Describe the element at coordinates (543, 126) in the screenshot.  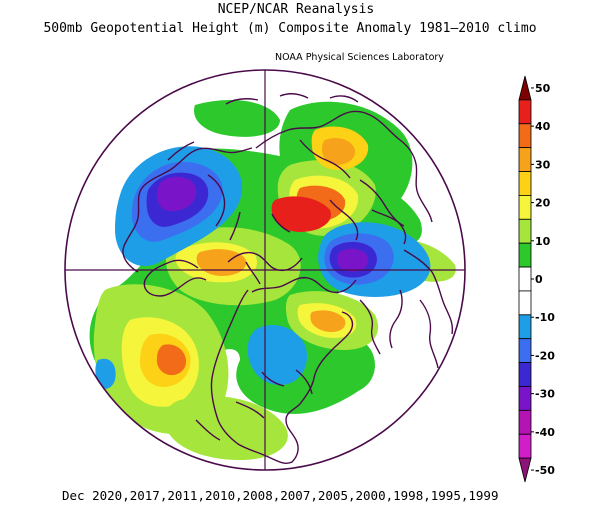
I see `colorbar-label: 40` at that location.